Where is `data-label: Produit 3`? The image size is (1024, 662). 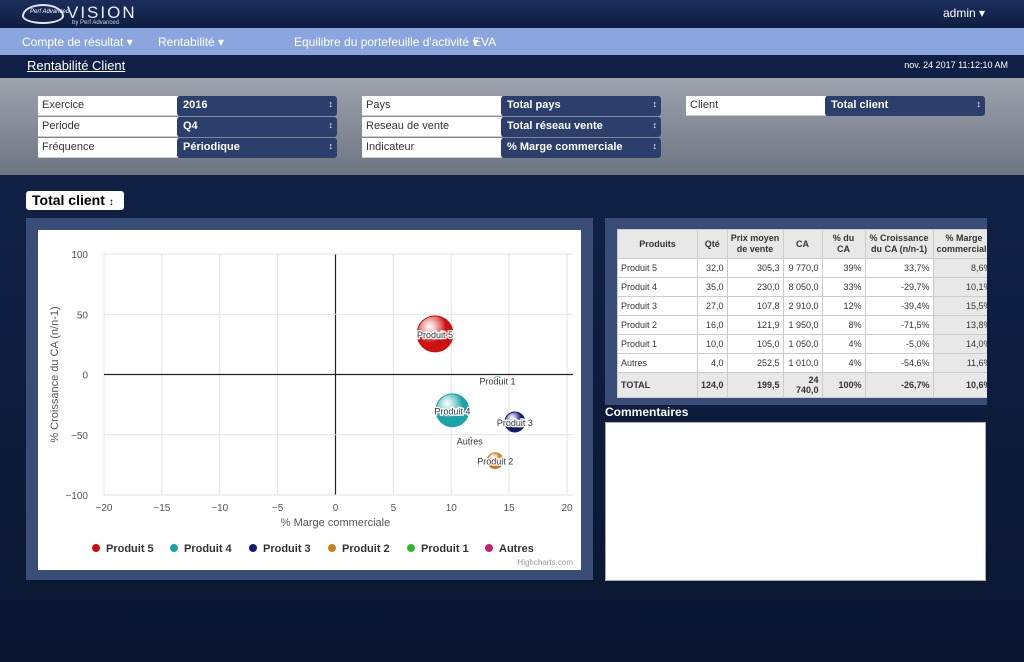 data-label: Produit 3 is located at coordinates (515, 423).